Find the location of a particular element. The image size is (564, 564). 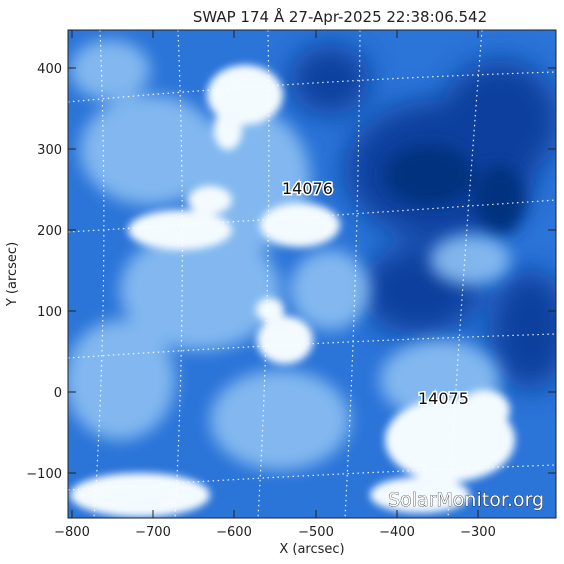

x-tick-label: −500 is located at coordinates (316, 532).